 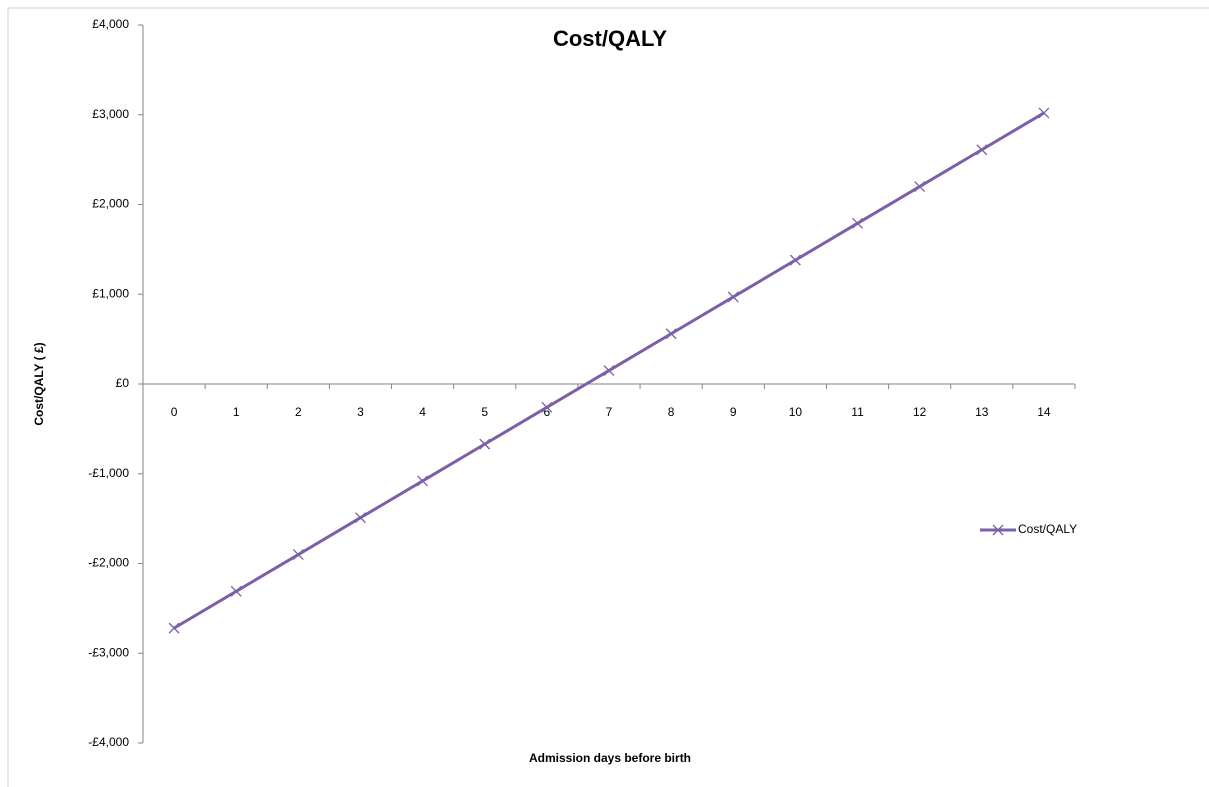 What do you see at coordinates (484, 412) in the screenshot?
I see `x-tick-label: 5` at bounding box center [484, 412].